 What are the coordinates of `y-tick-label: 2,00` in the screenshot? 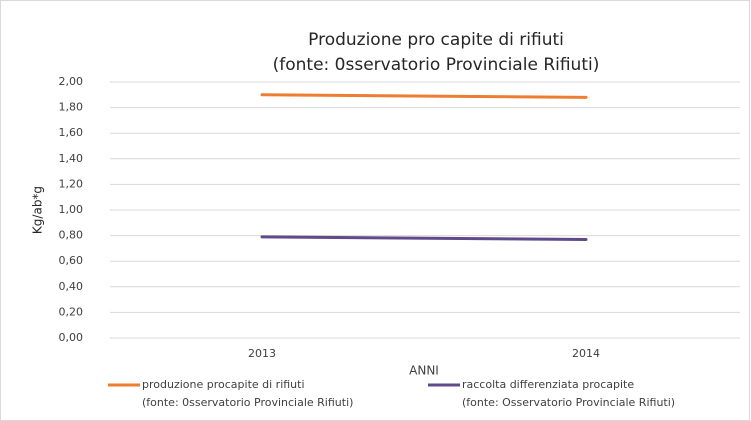 It's located at (71, 81).